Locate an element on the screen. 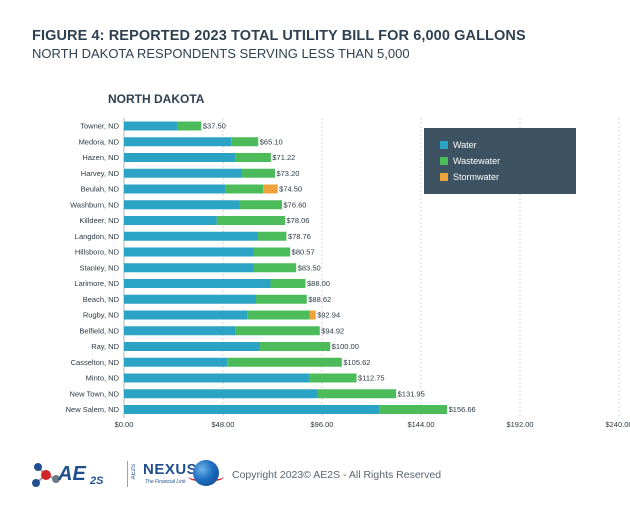  category-label: Stanley, ND is located at coordinates (100, 267).